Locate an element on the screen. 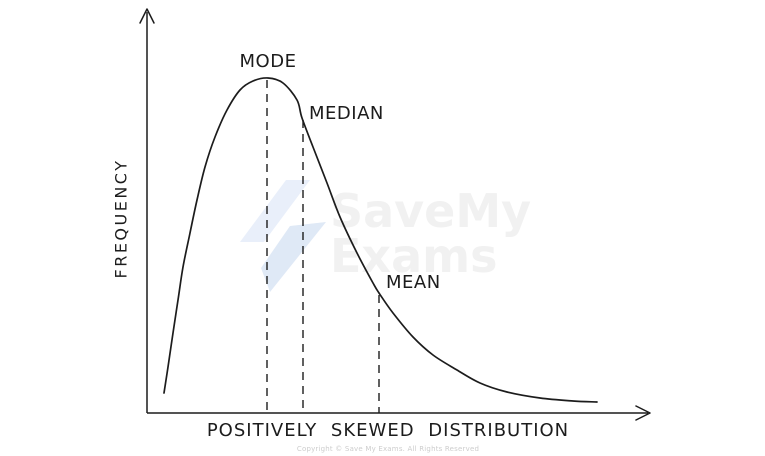  mean-label: MEAN is located at coordinates (413, 282).